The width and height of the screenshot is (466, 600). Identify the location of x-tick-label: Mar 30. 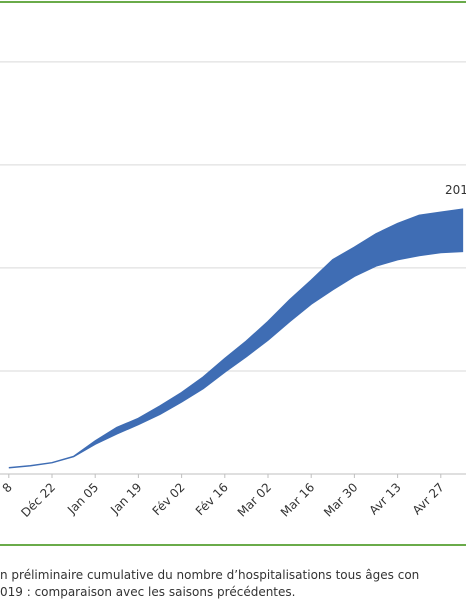
(340, 499).